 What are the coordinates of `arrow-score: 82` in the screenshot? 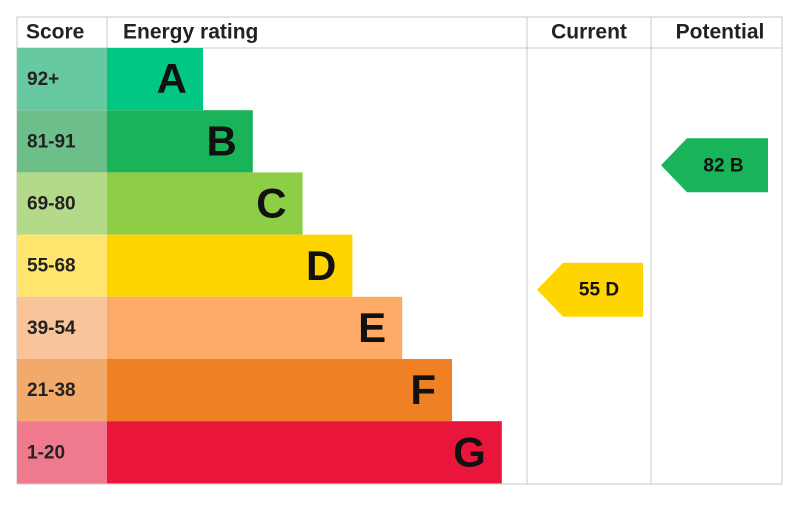 It's located at (713, 165).